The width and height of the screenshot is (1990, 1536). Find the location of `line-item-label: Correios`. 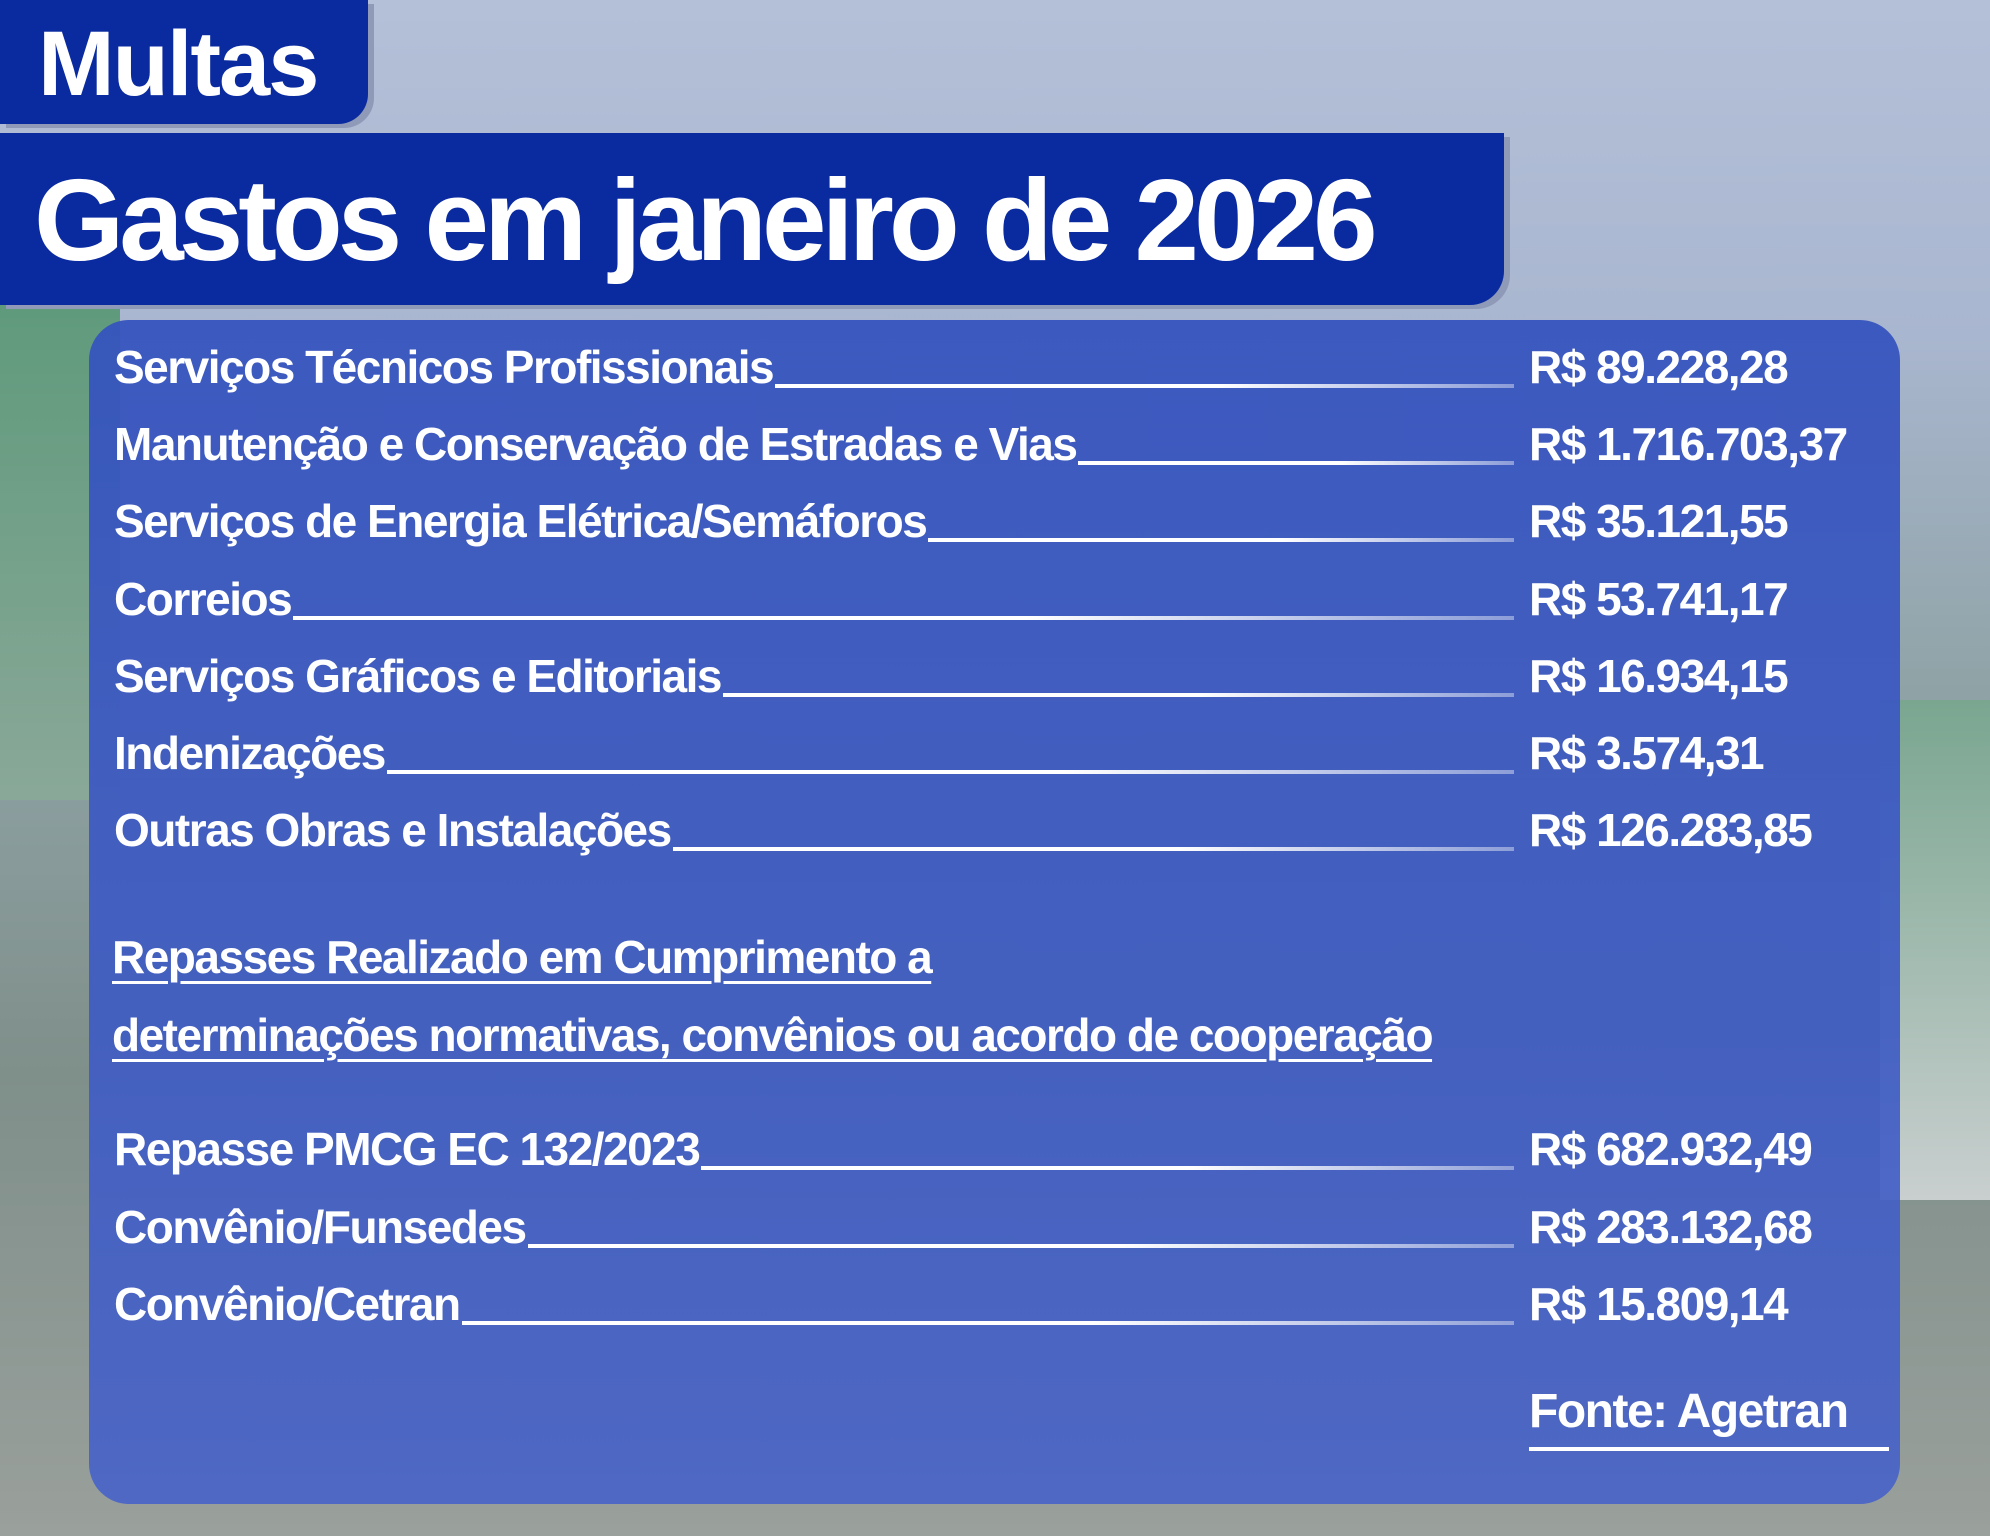

line-item-label: Correios is located at coordinates (203, 598).